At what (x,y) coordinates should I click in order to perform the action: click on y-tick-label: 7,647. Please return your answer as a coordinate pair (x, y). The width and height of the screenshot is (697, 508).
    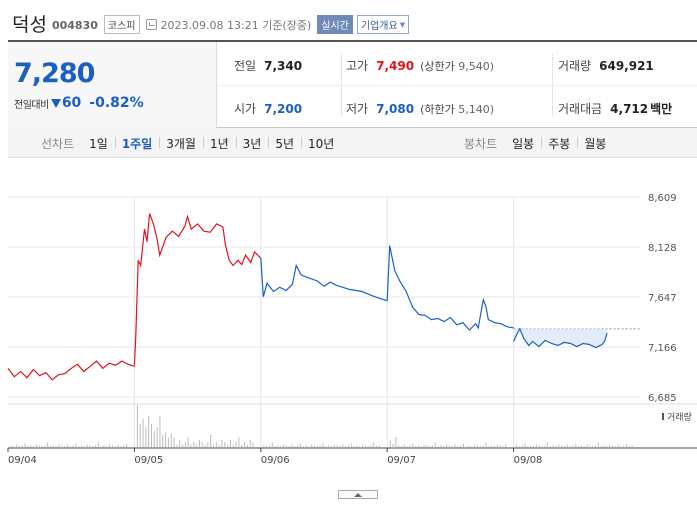
    Looking at the image, I should click on (662, 298).